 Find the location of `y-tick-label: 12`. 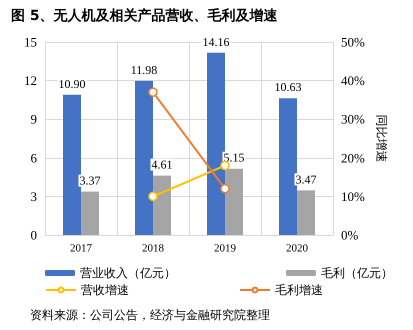

y-tick-label: 12 is located at coordinates (30, 80).